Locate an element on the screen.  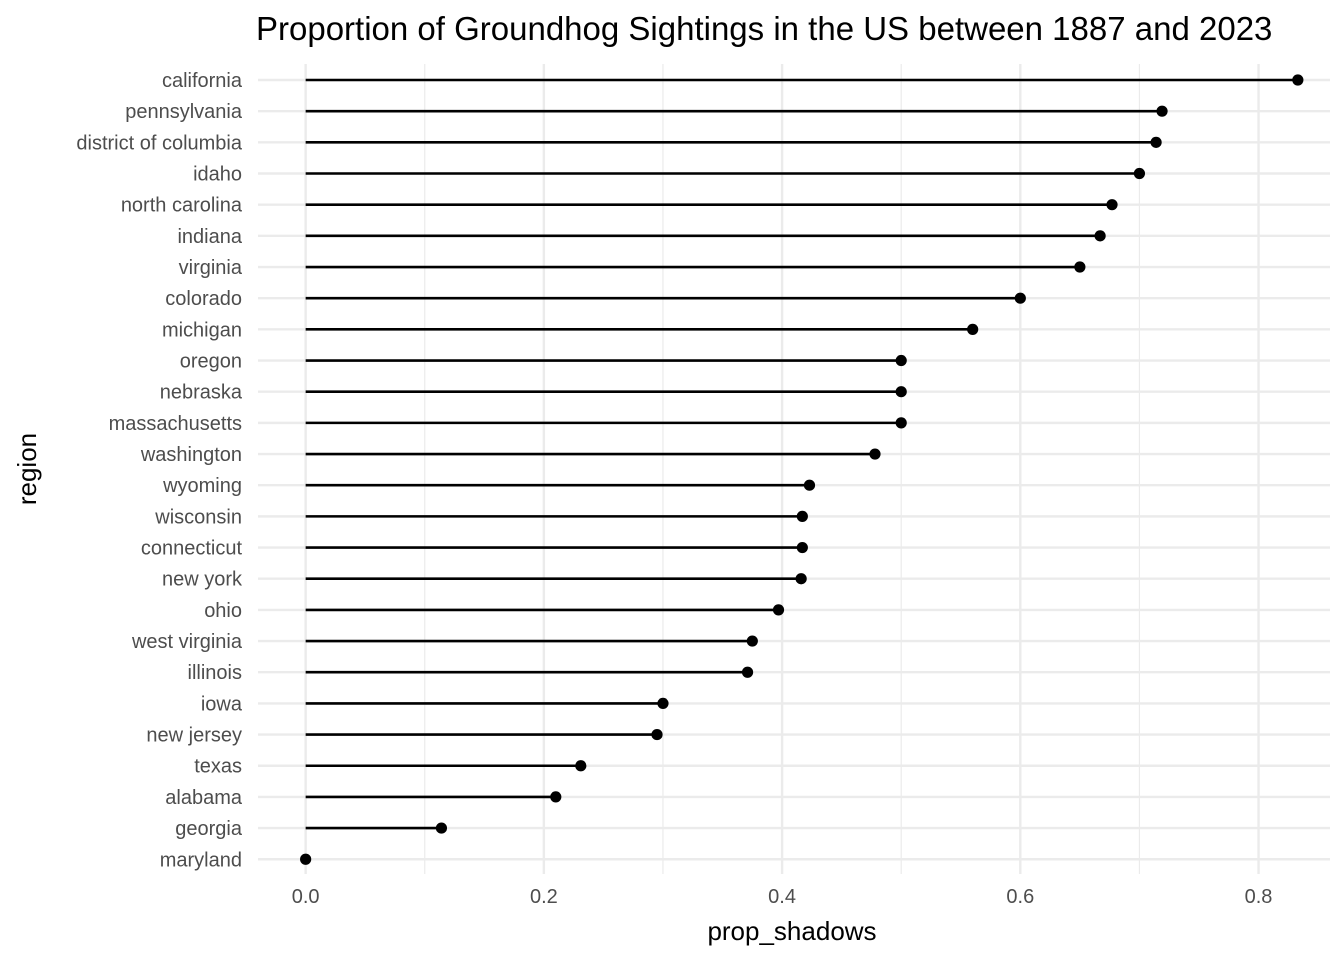
y-tick-label: wisconsin is located at coordinates (198, 517).